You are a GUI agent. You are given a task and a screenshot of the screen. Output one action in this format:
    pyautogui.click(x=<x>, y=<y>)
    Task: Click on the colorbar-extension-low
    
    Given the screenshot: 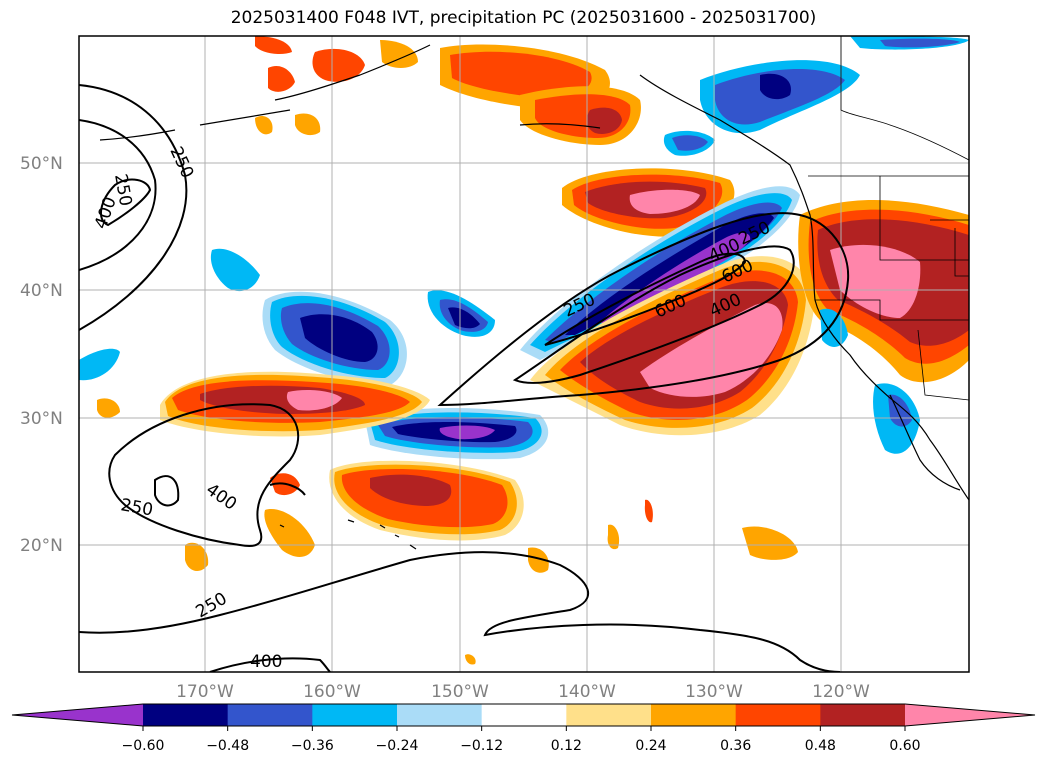 What is the action you would take?
    pyautogui.click(x=77, y=715)
    